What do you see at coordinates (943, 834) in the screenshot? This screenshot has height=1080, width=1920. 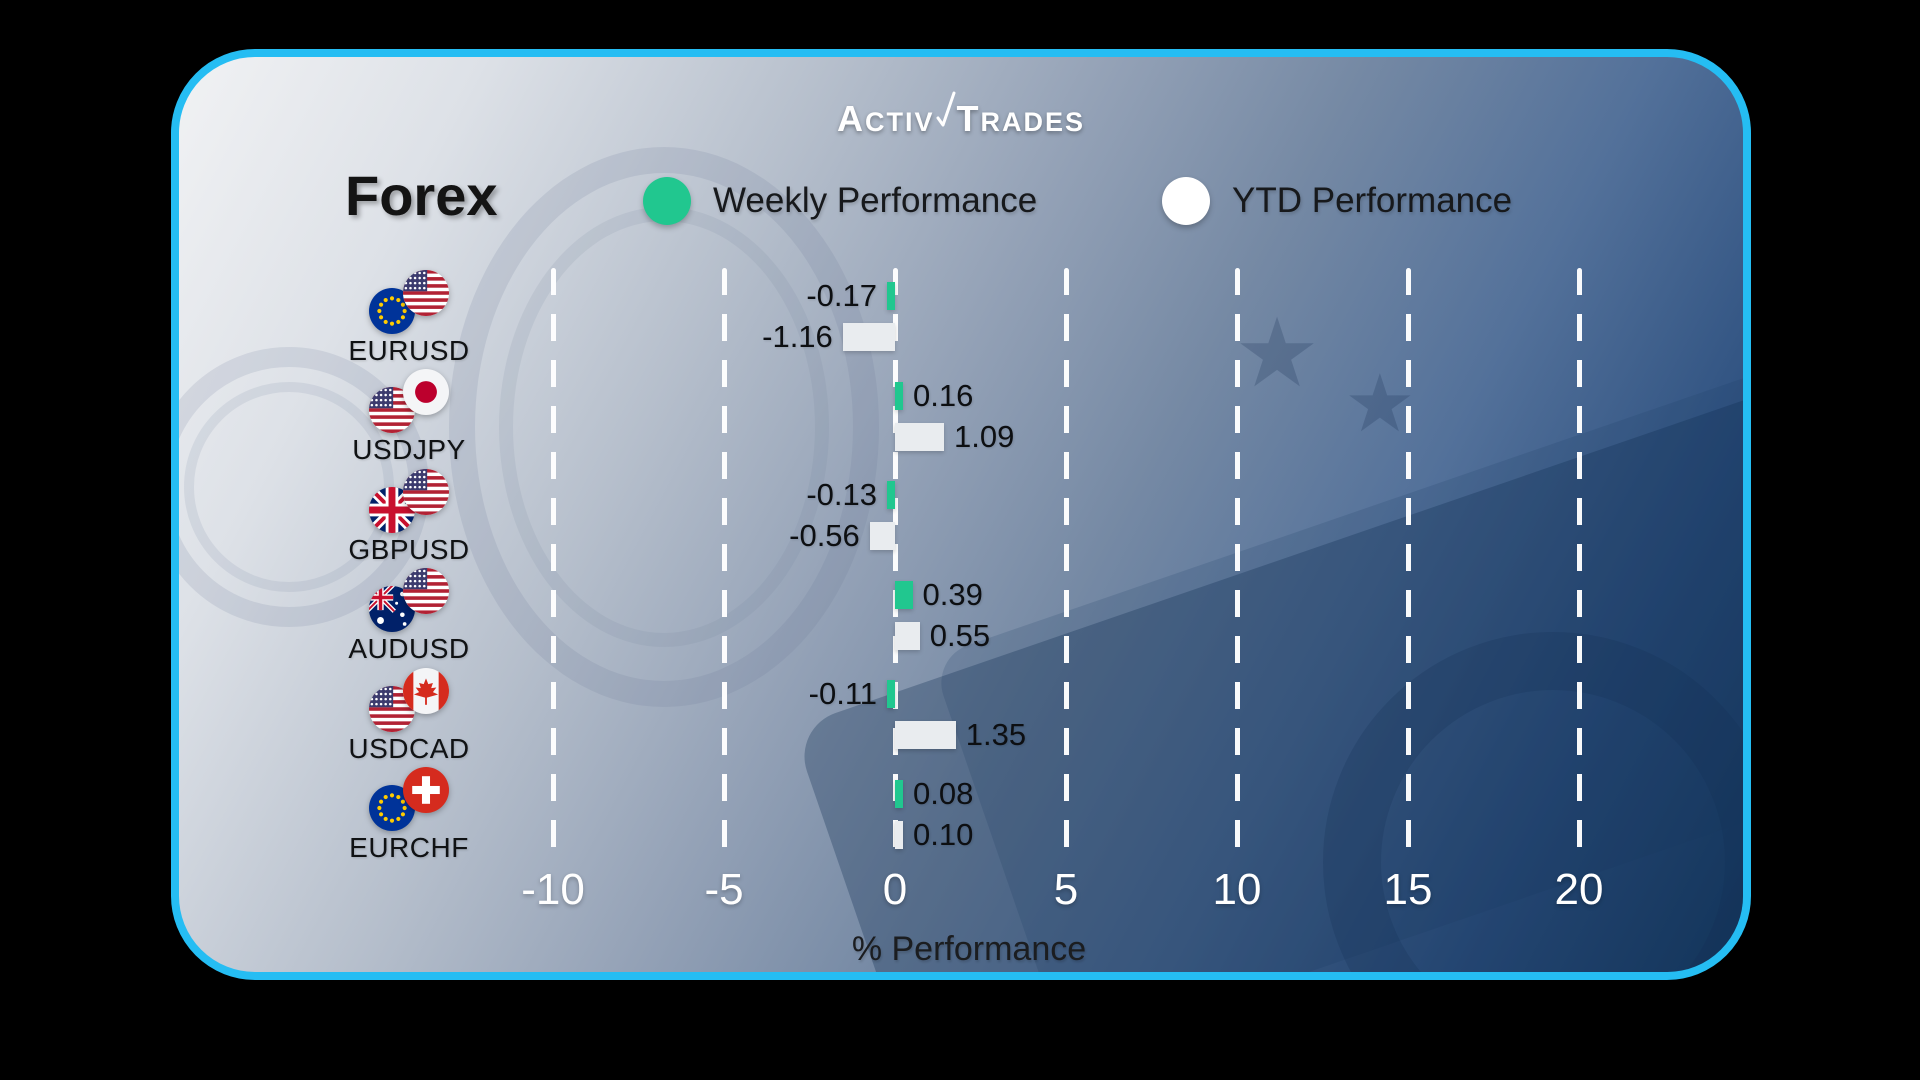 I see `ytd-value-label: 0.10` at bounding box center [943, 834].